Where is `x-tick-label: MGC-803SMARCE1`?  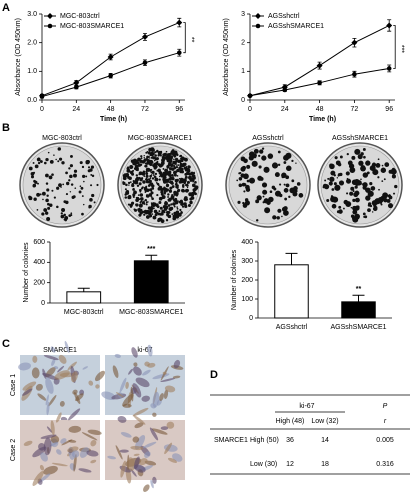 x-tick-label: MGC-803SMARCE1 is located at coordinates (151, 312).